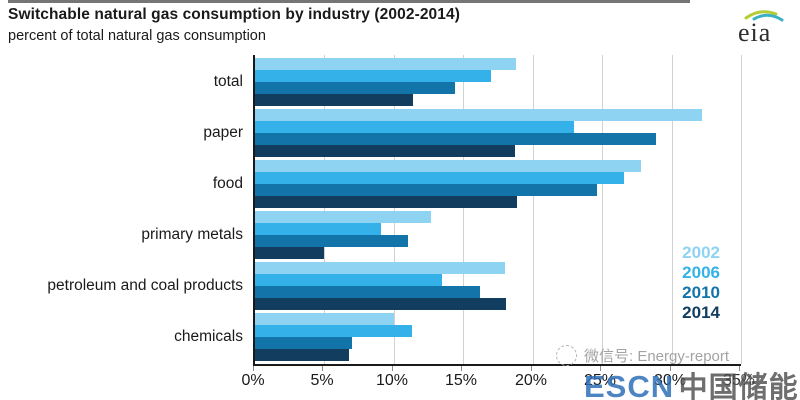 The height and width of the screenshot is (400, 800). Describe the element at coordinates (426, 190) in the screenshot. I see `bar-food-2010` at that location.